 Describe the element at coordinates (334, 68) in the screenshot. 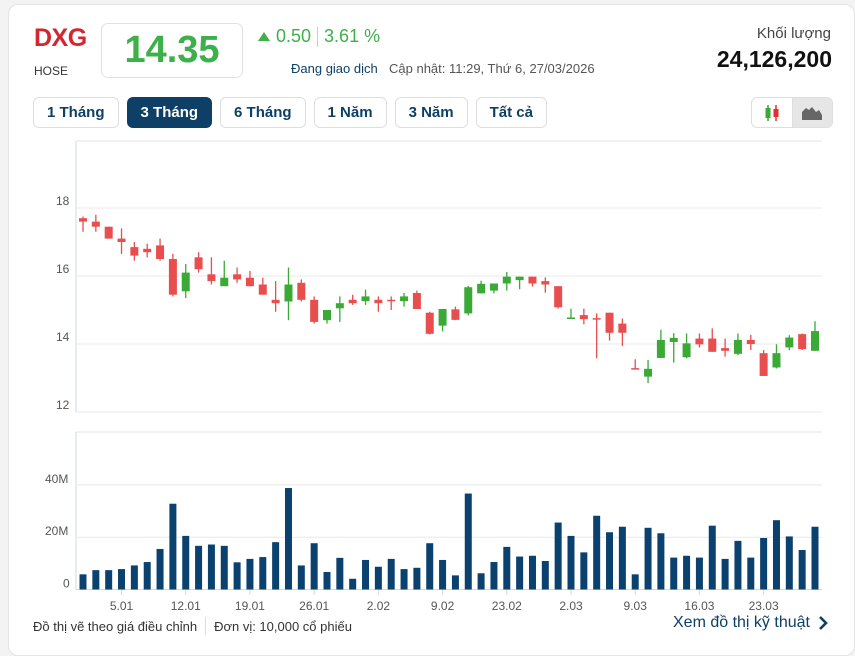

I see `trading-status: Đang giao dịch` at that location.